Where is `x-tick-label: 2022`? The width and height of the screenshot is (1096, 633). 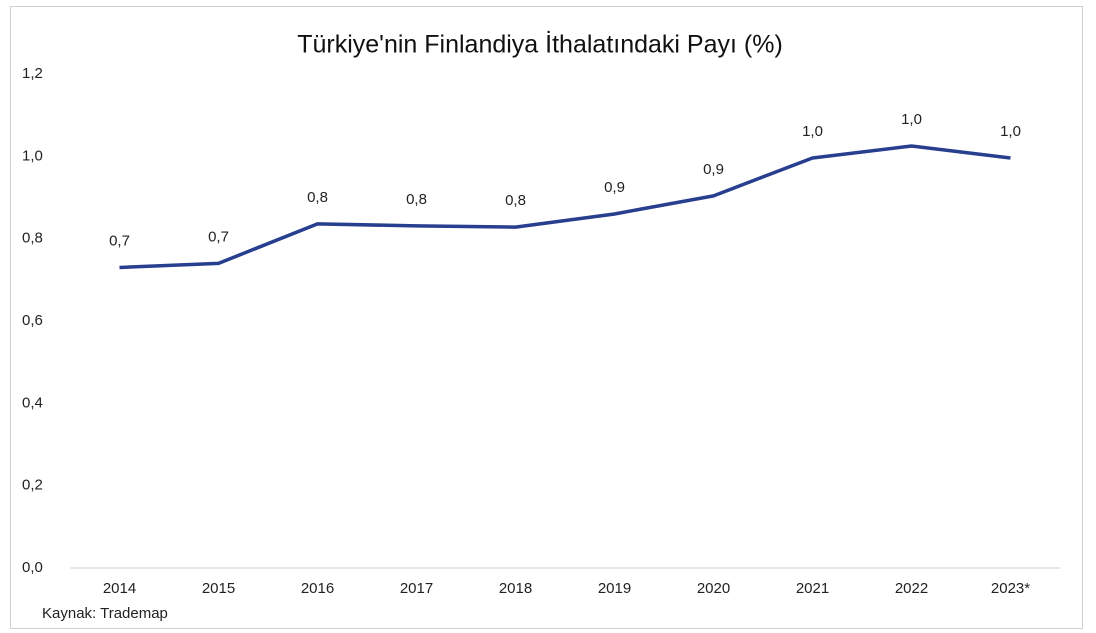
x-tick-label: 2022 is located at coordinates (911, 588).